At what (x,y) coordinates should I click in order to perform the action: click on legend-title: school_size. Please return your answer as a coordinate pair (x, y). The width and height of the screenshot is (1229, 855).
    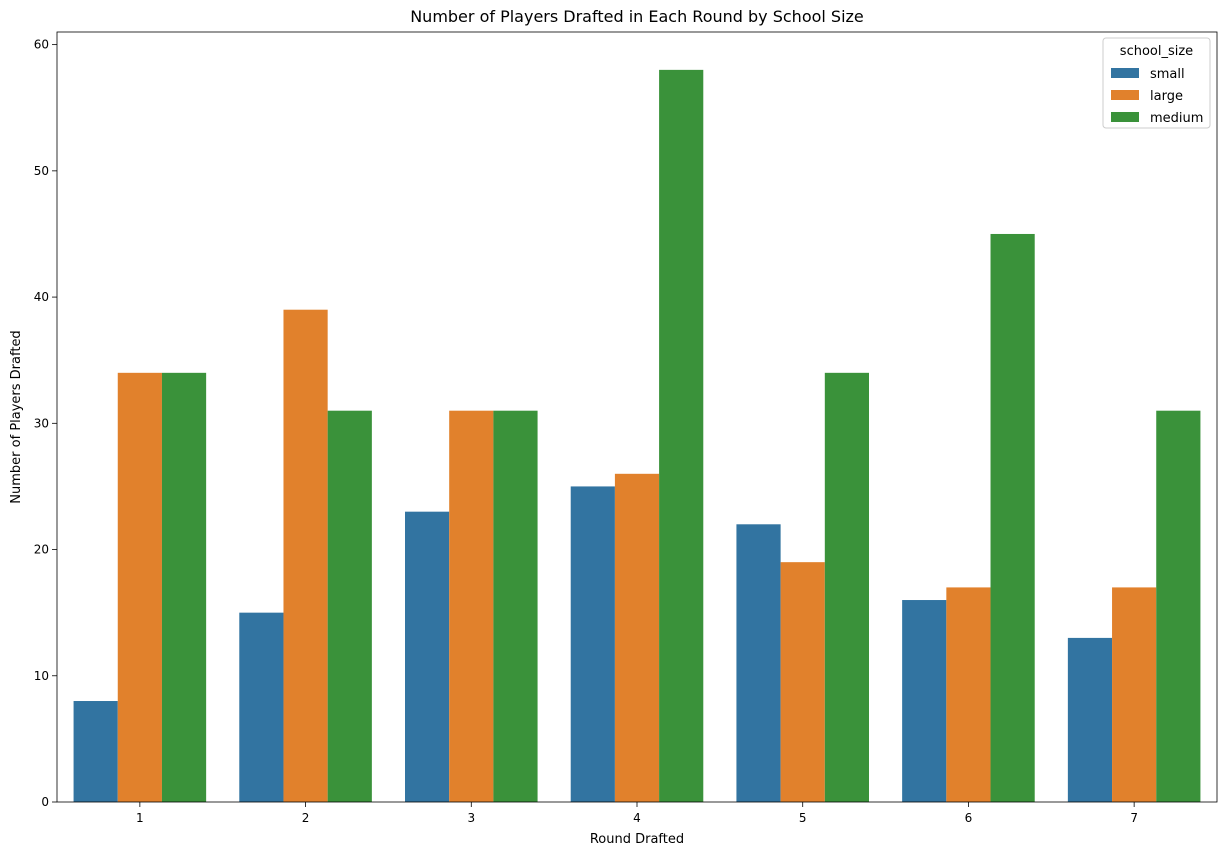
    Looking at the image, I should click on (1156, 51).